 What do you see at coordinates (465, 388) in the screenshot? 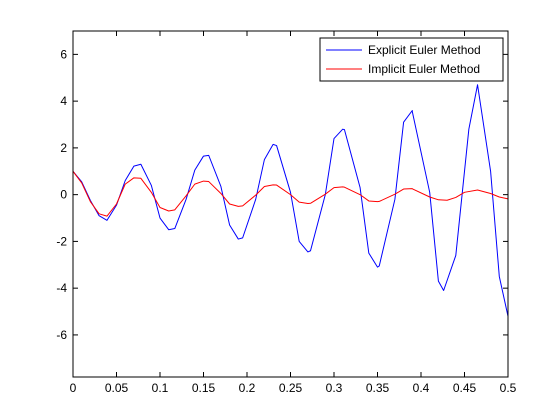
I see `x-tick-label: 0.45` at bounding box center [465, 388].